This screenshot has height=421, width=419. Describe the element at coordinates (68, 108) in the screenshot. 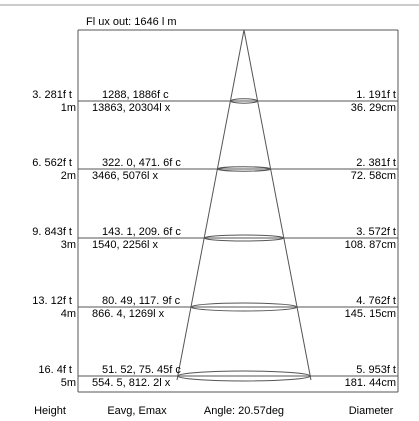

I see `height-m: 1m` at that location.